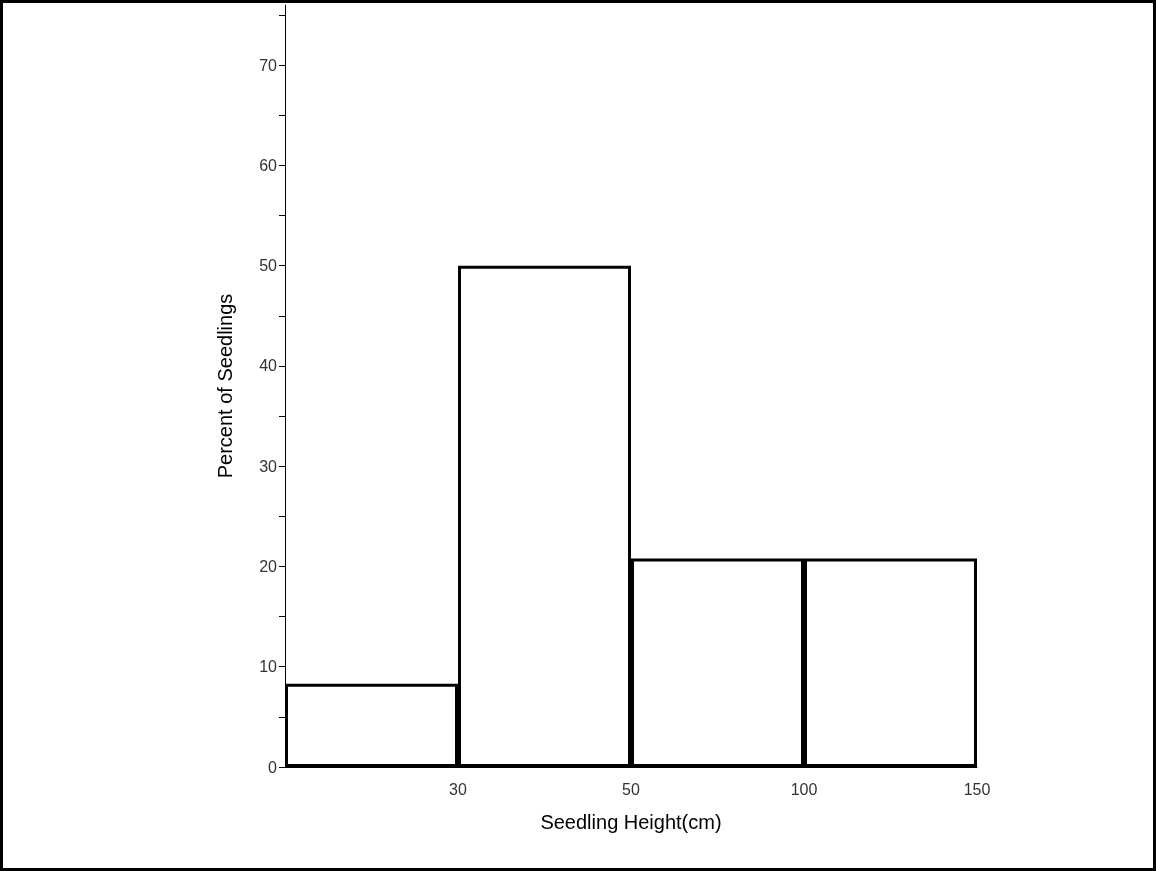 The image size is (1156, 871). Describe the element at coordinates (804, 789) in the screenshot. I see `x-tick-label: 100` at that location.